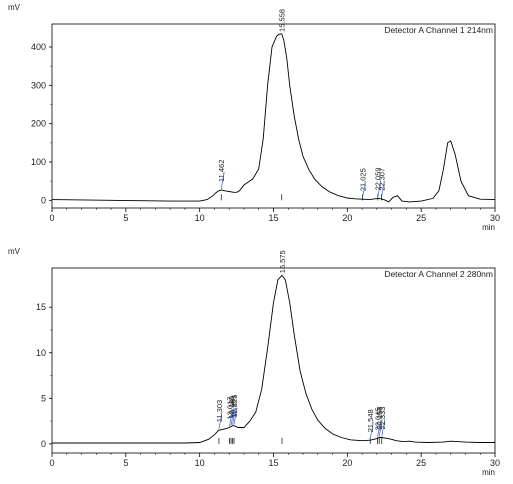 The width and height of the screenshot is (513, 484). I want to click on peak-label: 12.231, so click(233, 406).